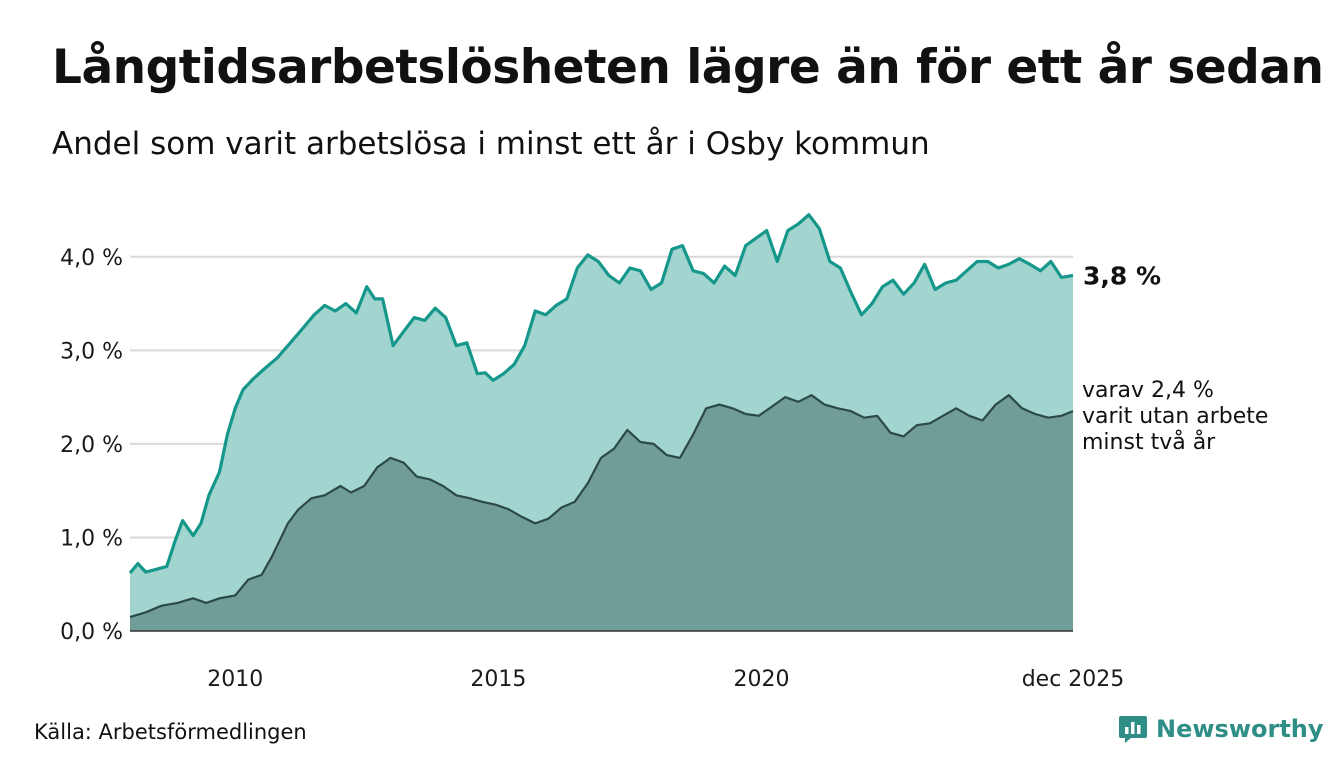 The height and width of the screenshot is (780, 1340). I want to click on x-tick-label: 2015, so click(498, 679).